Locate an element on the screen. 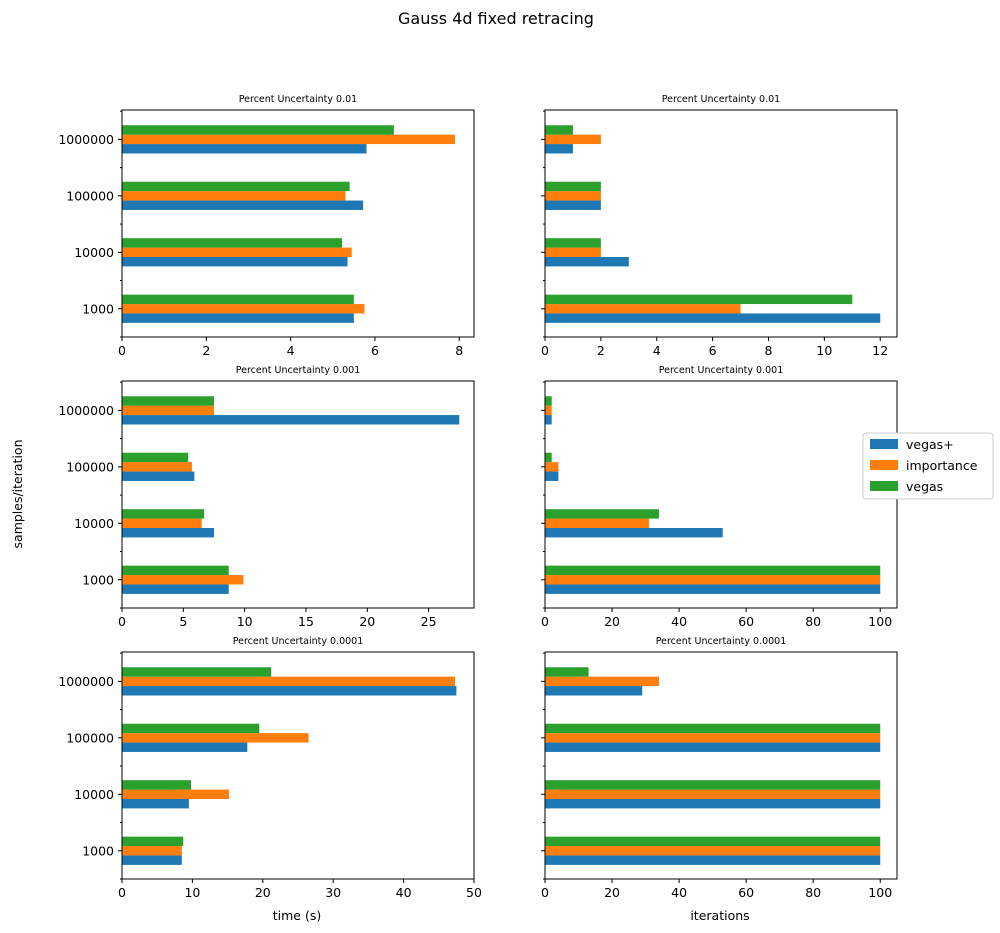 This screenshot has width=1000, height=933. legend-swatch-importance is located at coordinates (884, 465).